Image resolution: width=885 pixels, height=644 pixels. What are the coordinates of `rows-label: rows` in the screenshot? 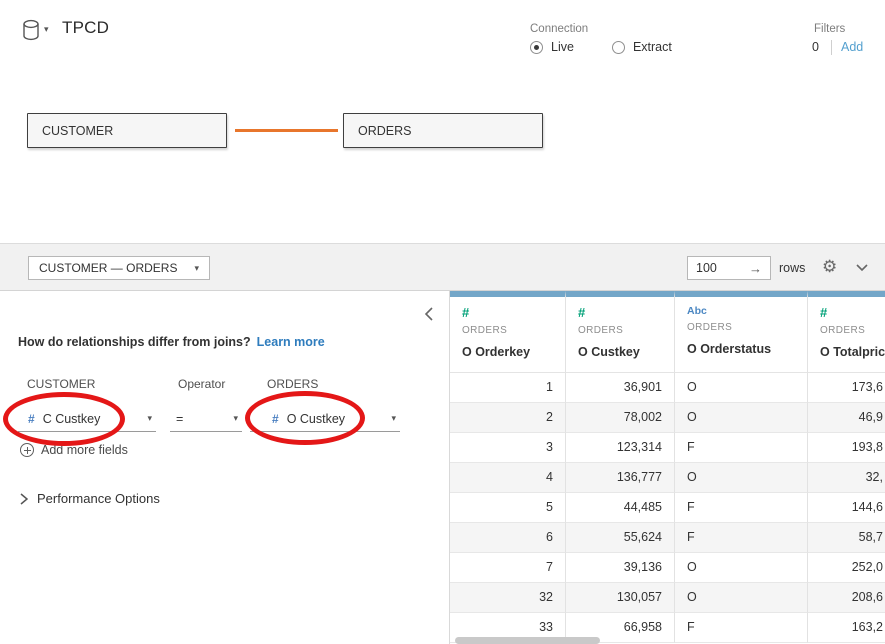 It's located at (792, 268).